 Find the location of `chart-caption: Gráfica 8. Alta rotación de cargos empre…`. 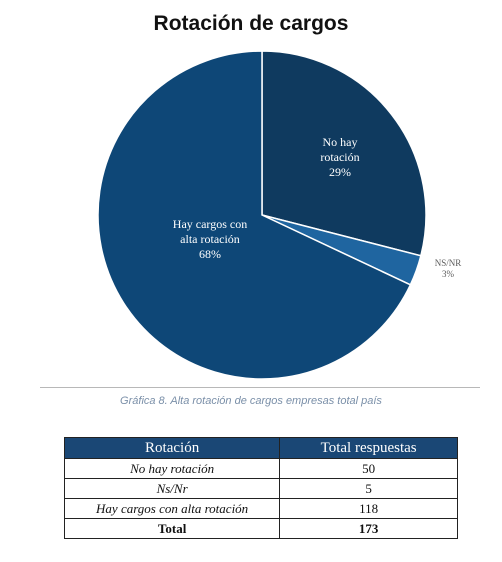

chart-caption: Gráfica 8. Alta rotación de cargos empre… is located at coordinates (251, 401).